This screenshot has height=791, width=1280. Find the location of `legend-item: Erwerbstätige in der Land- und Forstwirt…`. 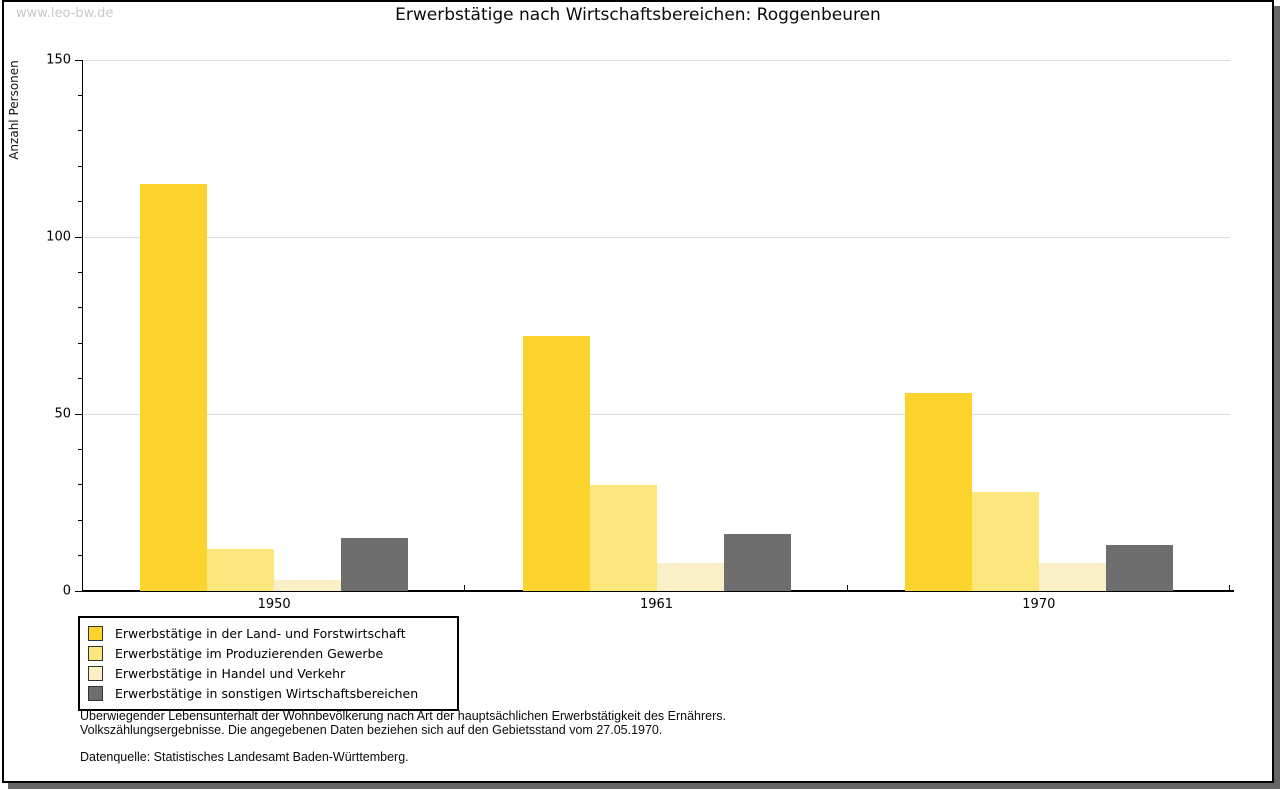

legend-item: Erwerbstätige in der Land- und Forstwirt… is located at coordinates (272, 633).